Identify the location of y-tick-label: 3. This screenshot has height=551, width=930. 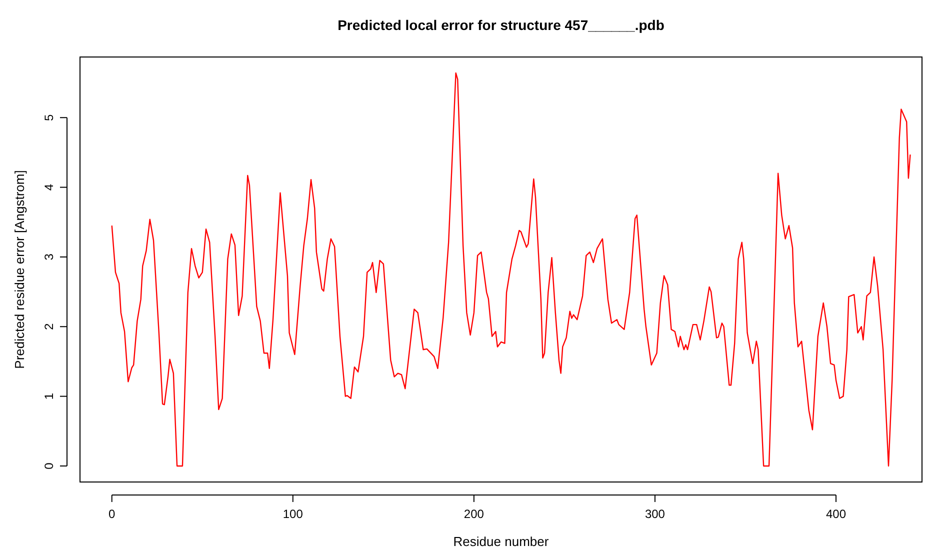
(49, 256).